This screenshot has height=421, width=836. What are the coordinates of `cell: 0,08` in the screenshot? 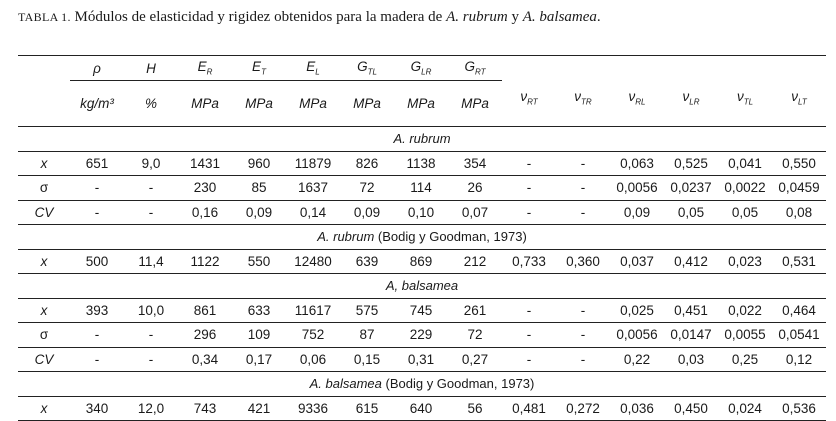 It's located at (799, 212).